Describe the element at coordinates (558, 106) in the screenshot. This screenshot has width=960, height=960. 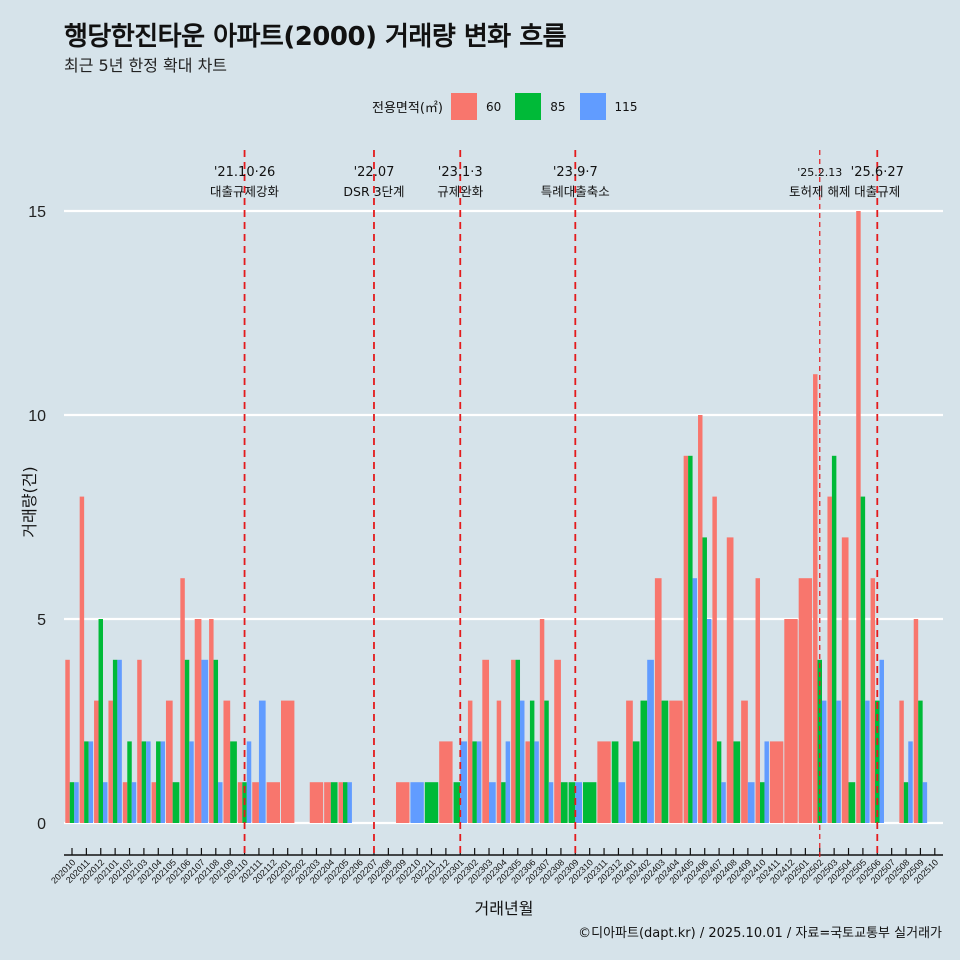
I see `legend-label-85: 85` at that location.